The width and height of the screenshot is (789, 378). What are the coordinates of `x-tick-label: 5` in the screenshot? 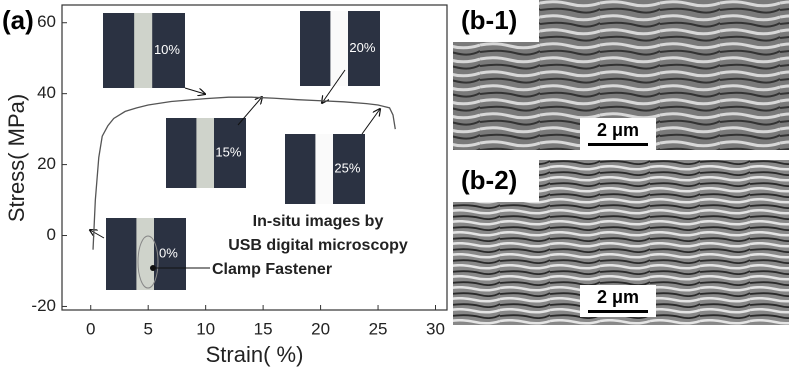 It's located at (147, 328).